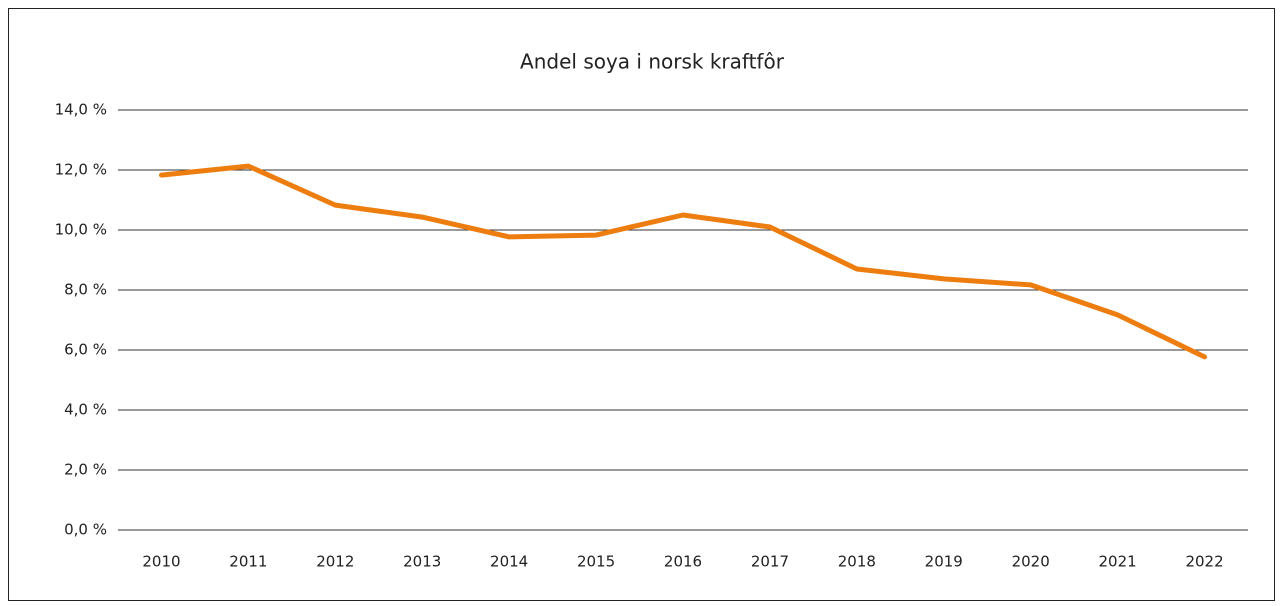  I want to click on x-tick-label: 2014, so click(509, 562).